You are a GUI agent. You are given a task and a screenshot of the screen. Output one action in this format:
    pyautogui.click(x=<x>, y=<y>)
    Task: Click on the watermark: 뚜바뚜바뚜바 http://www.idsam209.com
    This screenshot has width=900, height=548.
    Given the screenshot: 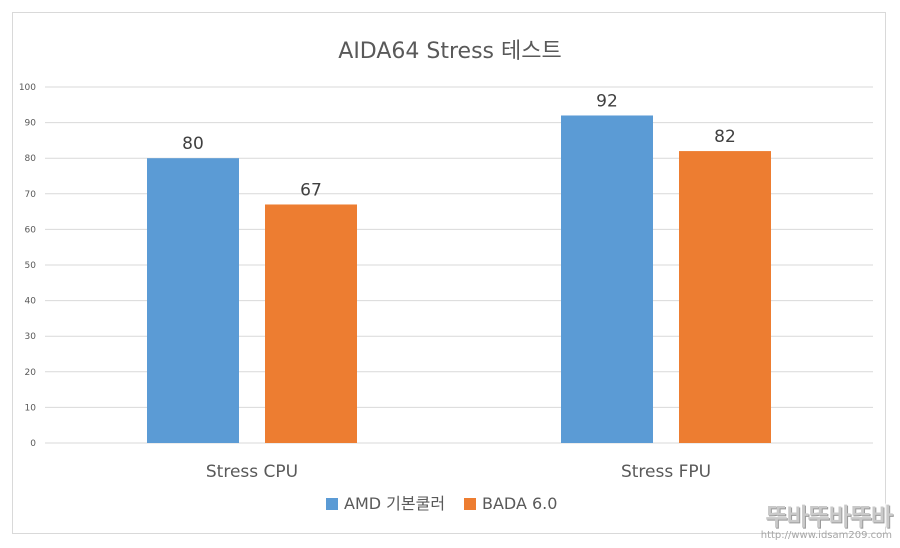 What is the action you would take?
    pyautogui.click(x=826, y=522)
    